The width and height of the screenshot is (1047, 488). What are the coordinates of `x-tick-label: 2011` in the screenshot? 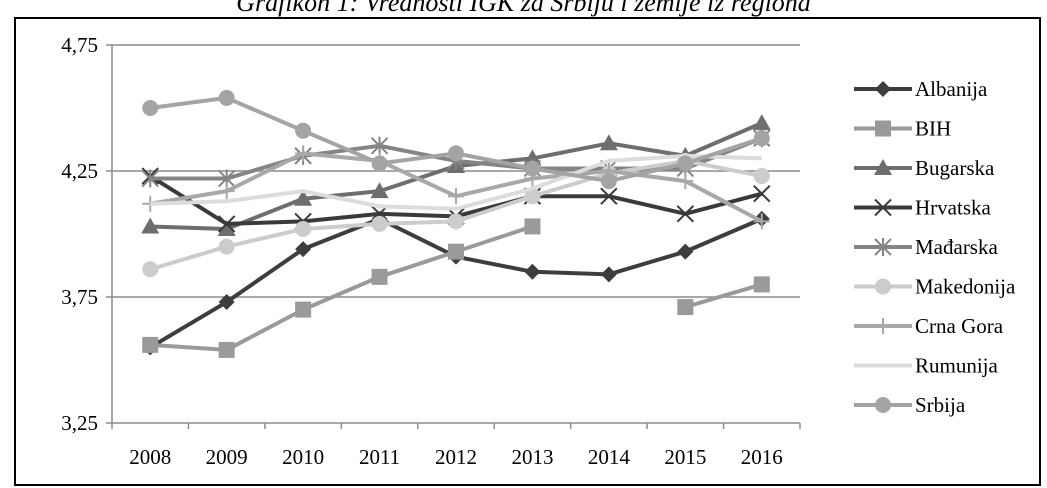 It's located at (379, 457).